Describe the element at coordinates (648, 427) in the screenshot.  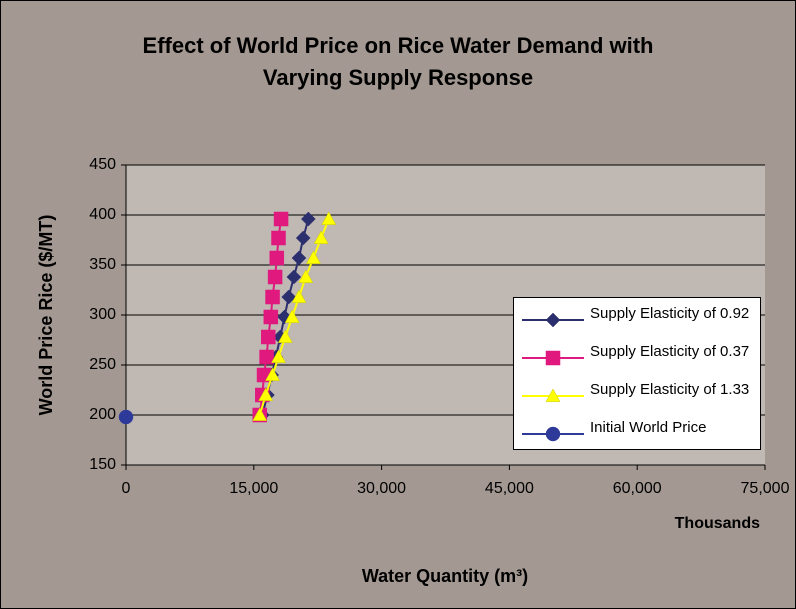
I see `legend-label: Initial World Price` at that location.